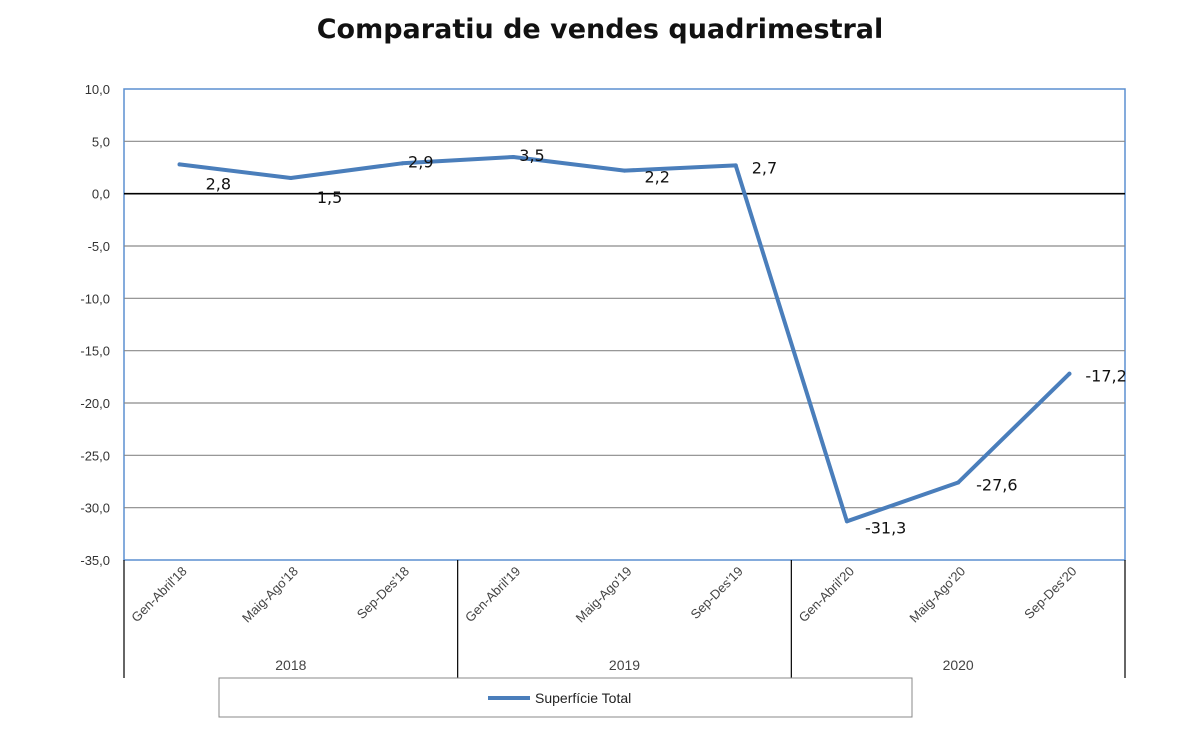 The width and height of the screenshot is (1200, 737). What do you see at coordinates (270, 595) in the screenshot?
I see `x-tick-label: Maig-Ago'18` at bounding box center [270, 595].